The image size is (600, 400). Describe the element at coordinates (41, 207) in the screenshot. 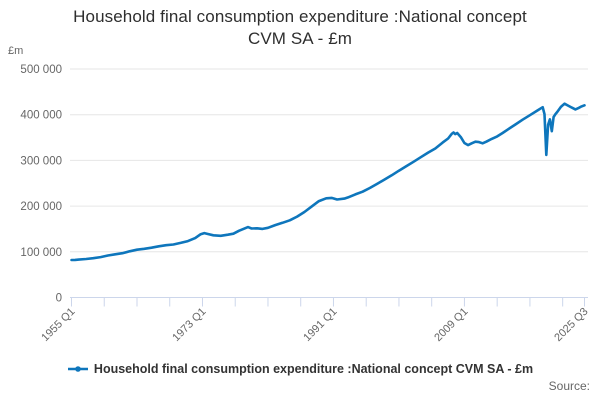

I see `y-axis-tick-label: 200 000` at that location.